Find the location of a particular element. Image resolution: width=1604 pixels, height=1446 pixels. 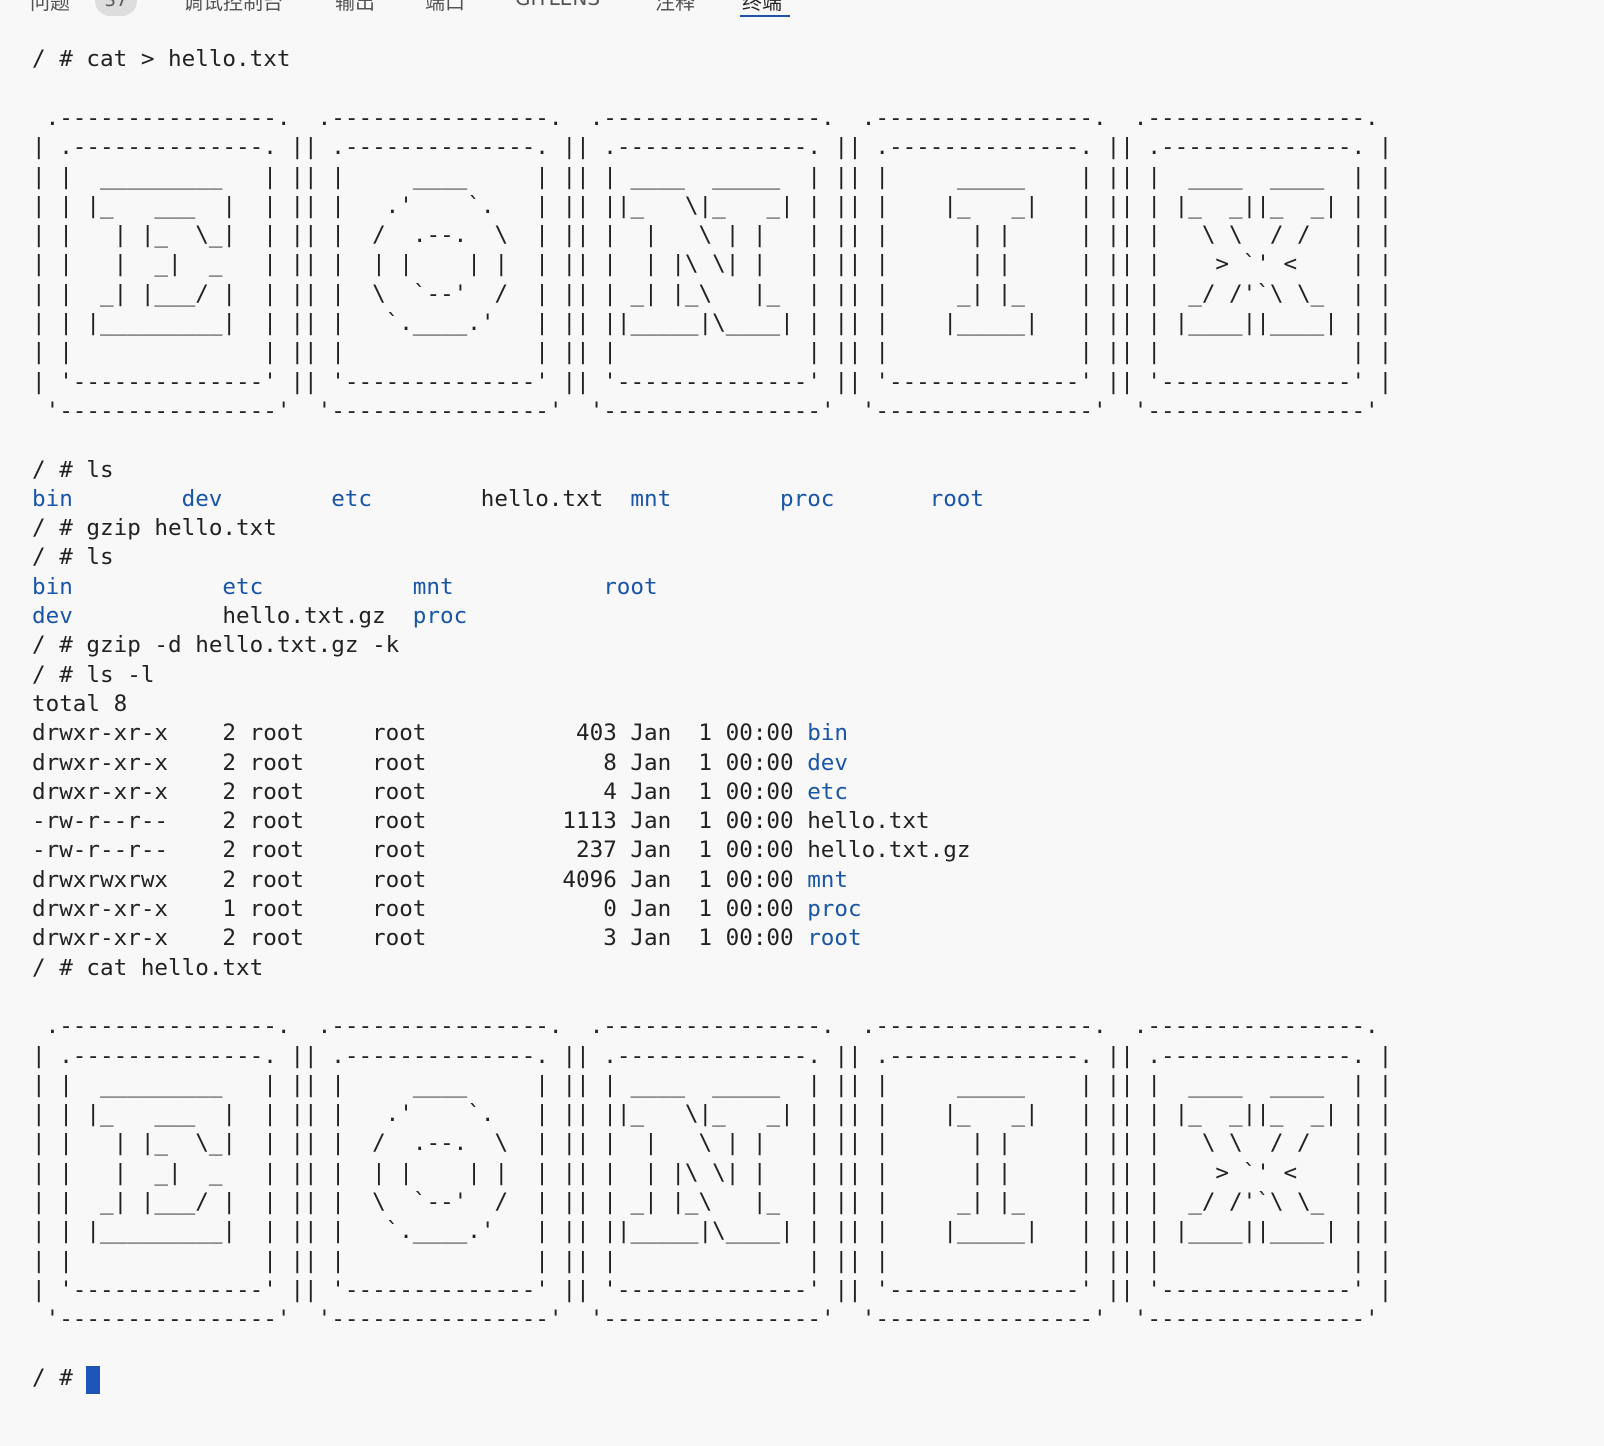

tab: 问题 is located at coordinates (50, 7).